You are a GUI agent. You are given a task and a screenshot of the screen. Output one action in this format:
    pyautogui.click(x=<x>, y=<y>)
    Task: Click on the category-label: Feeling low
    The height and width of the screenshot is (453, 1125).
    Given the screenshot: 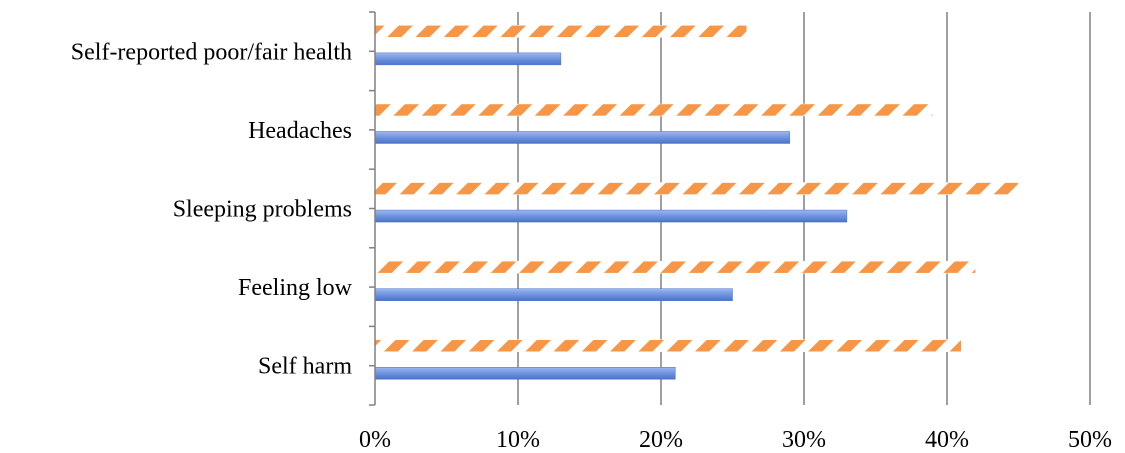 What is the action you would take?
    pyautogui.click(x=295, y=288)
    